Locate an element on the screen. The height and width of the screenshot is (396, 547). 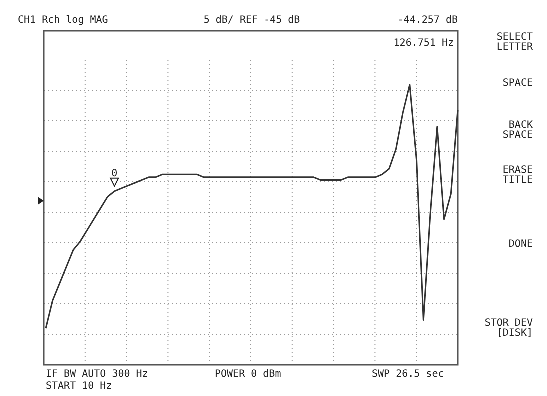
annotation: 0 is located at coordinates (115, 174).